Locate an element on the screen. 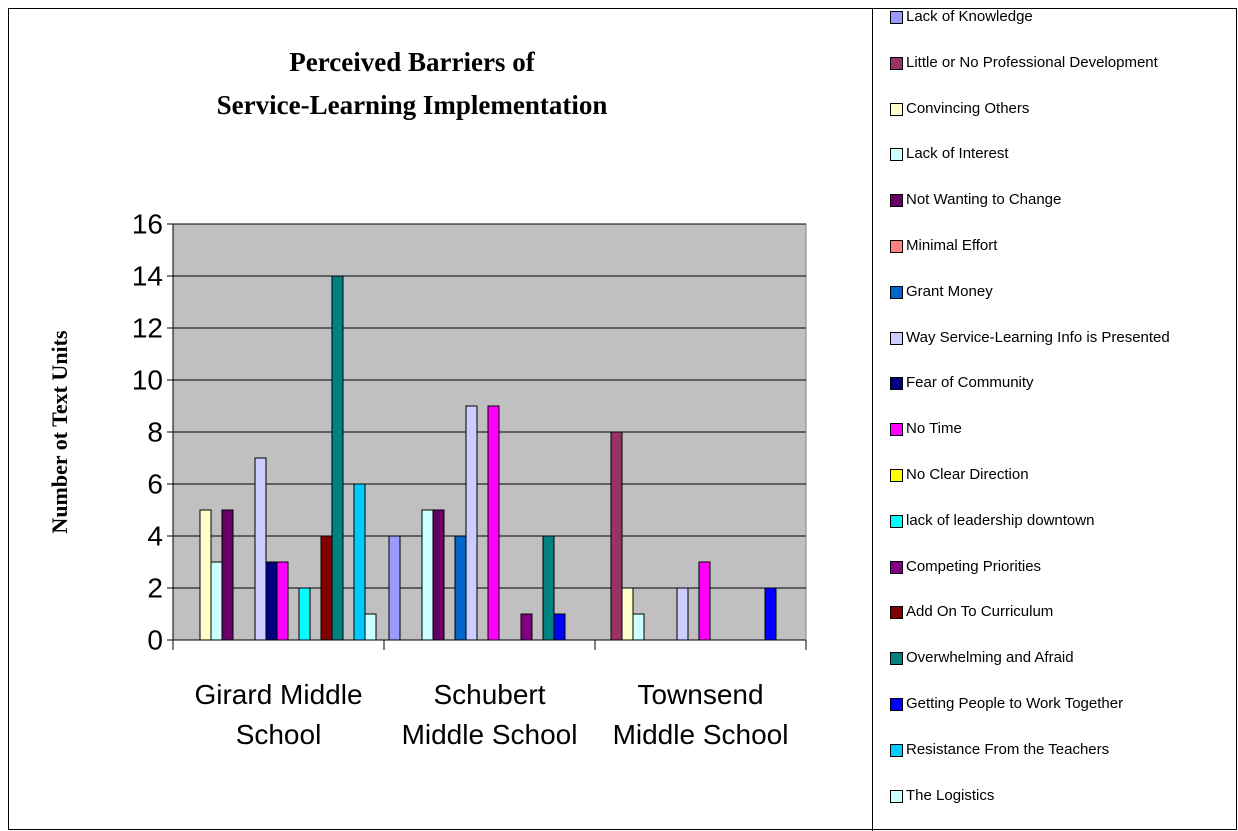  legend-item: Getting People to Work Together is located at coordinates (1035, 703).